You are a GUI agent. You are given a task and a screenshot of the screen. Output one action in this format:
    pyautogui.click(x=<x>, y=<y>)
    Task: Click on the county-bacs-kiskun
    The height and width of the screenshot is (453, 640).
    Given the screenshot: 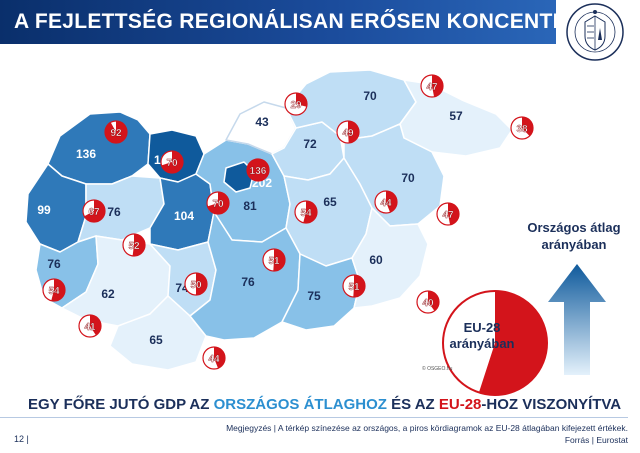 What is the action you would take?
    pyautogui.click(x=245, y=276)
    